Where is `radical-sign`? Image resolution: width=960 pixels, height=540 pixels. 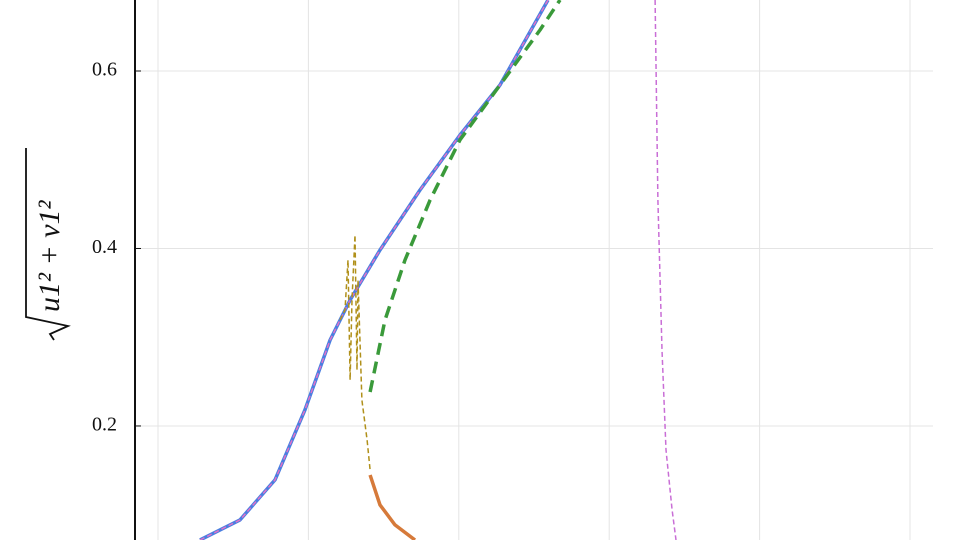 radical-sign is located at coordinates (48, 244).